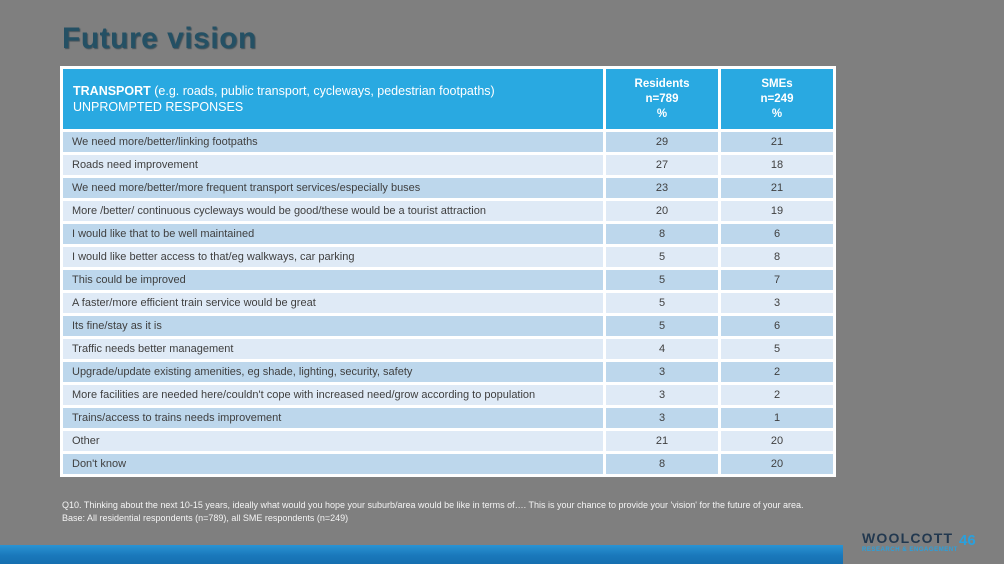 The width and height of the screenshot is (1004, 564). What do you see at coordinates (333, 441) in the screenshot?
I see `response-label: Other` at bounding box center [333, 441].